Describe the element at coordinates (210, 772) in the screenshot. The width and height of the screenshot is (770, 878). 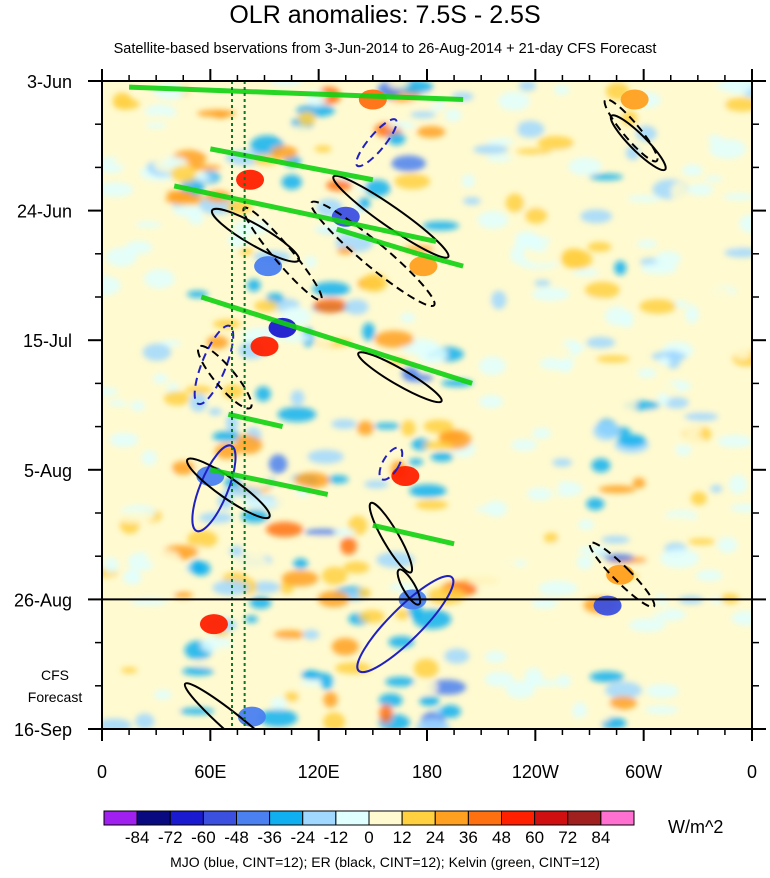
I see `x-tick-label: 60E` at that location.